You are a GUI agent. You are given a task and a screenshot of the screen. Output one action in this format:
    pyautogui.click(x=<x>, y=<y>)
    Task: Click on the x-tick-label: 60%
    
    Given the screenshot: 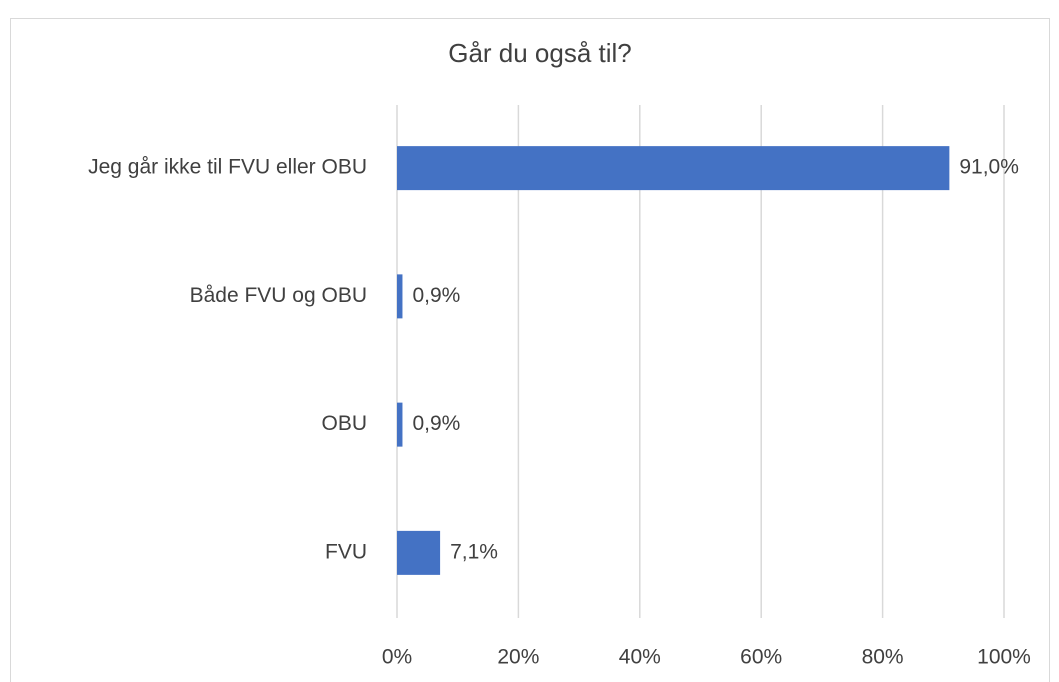 What is the action you would take?
    pyautogui.click(x=761, y=657)
    